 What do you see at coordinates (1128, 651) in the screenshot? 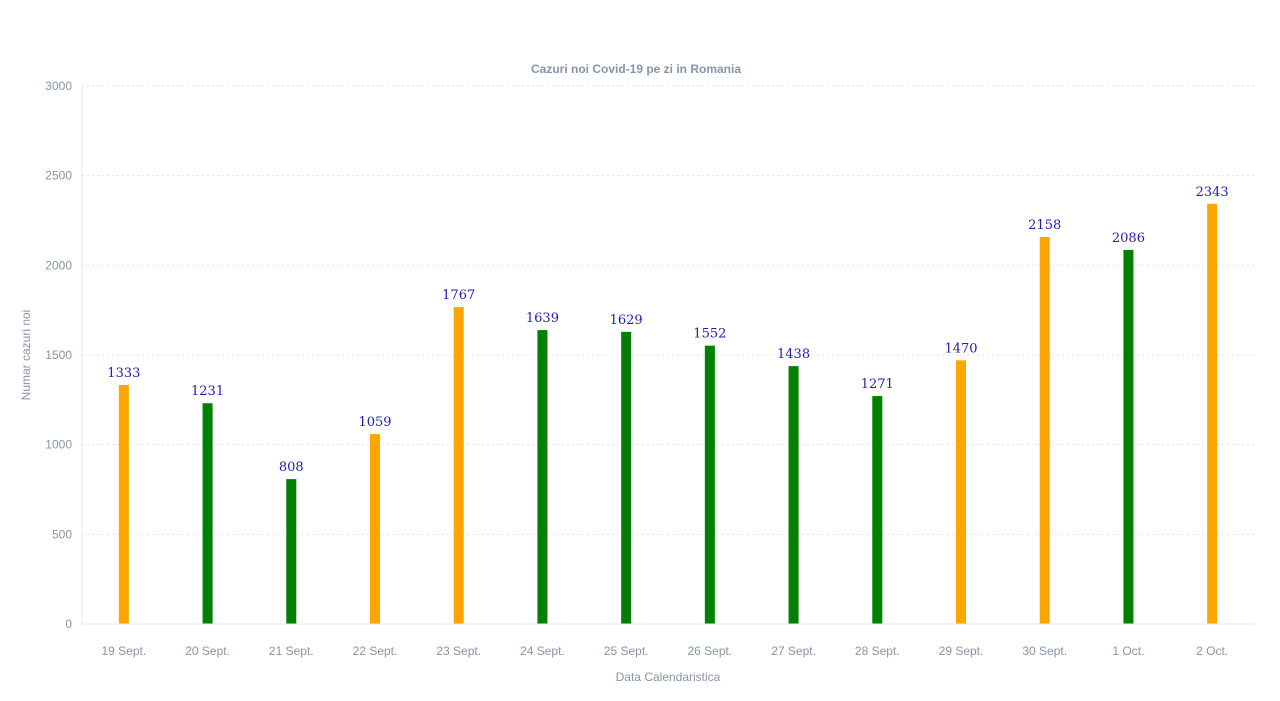
I see `x-tick-label: 1 Oct.` at bounding box center [1128, 651].